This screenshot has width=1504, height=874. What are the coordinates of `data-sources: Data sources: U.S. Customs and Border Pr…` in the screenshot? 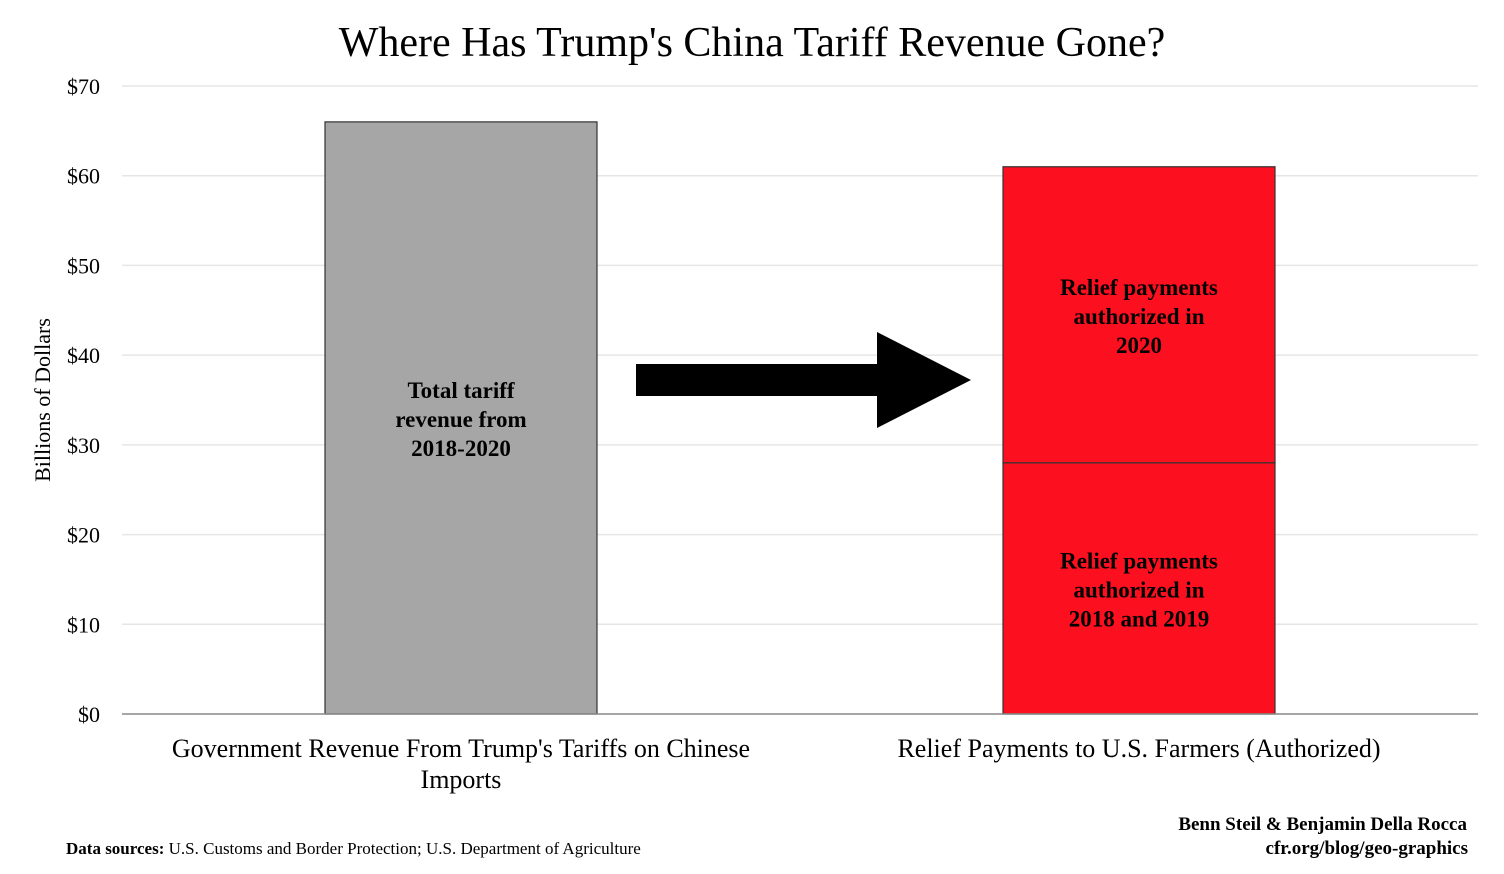 It's located at (353, 848).